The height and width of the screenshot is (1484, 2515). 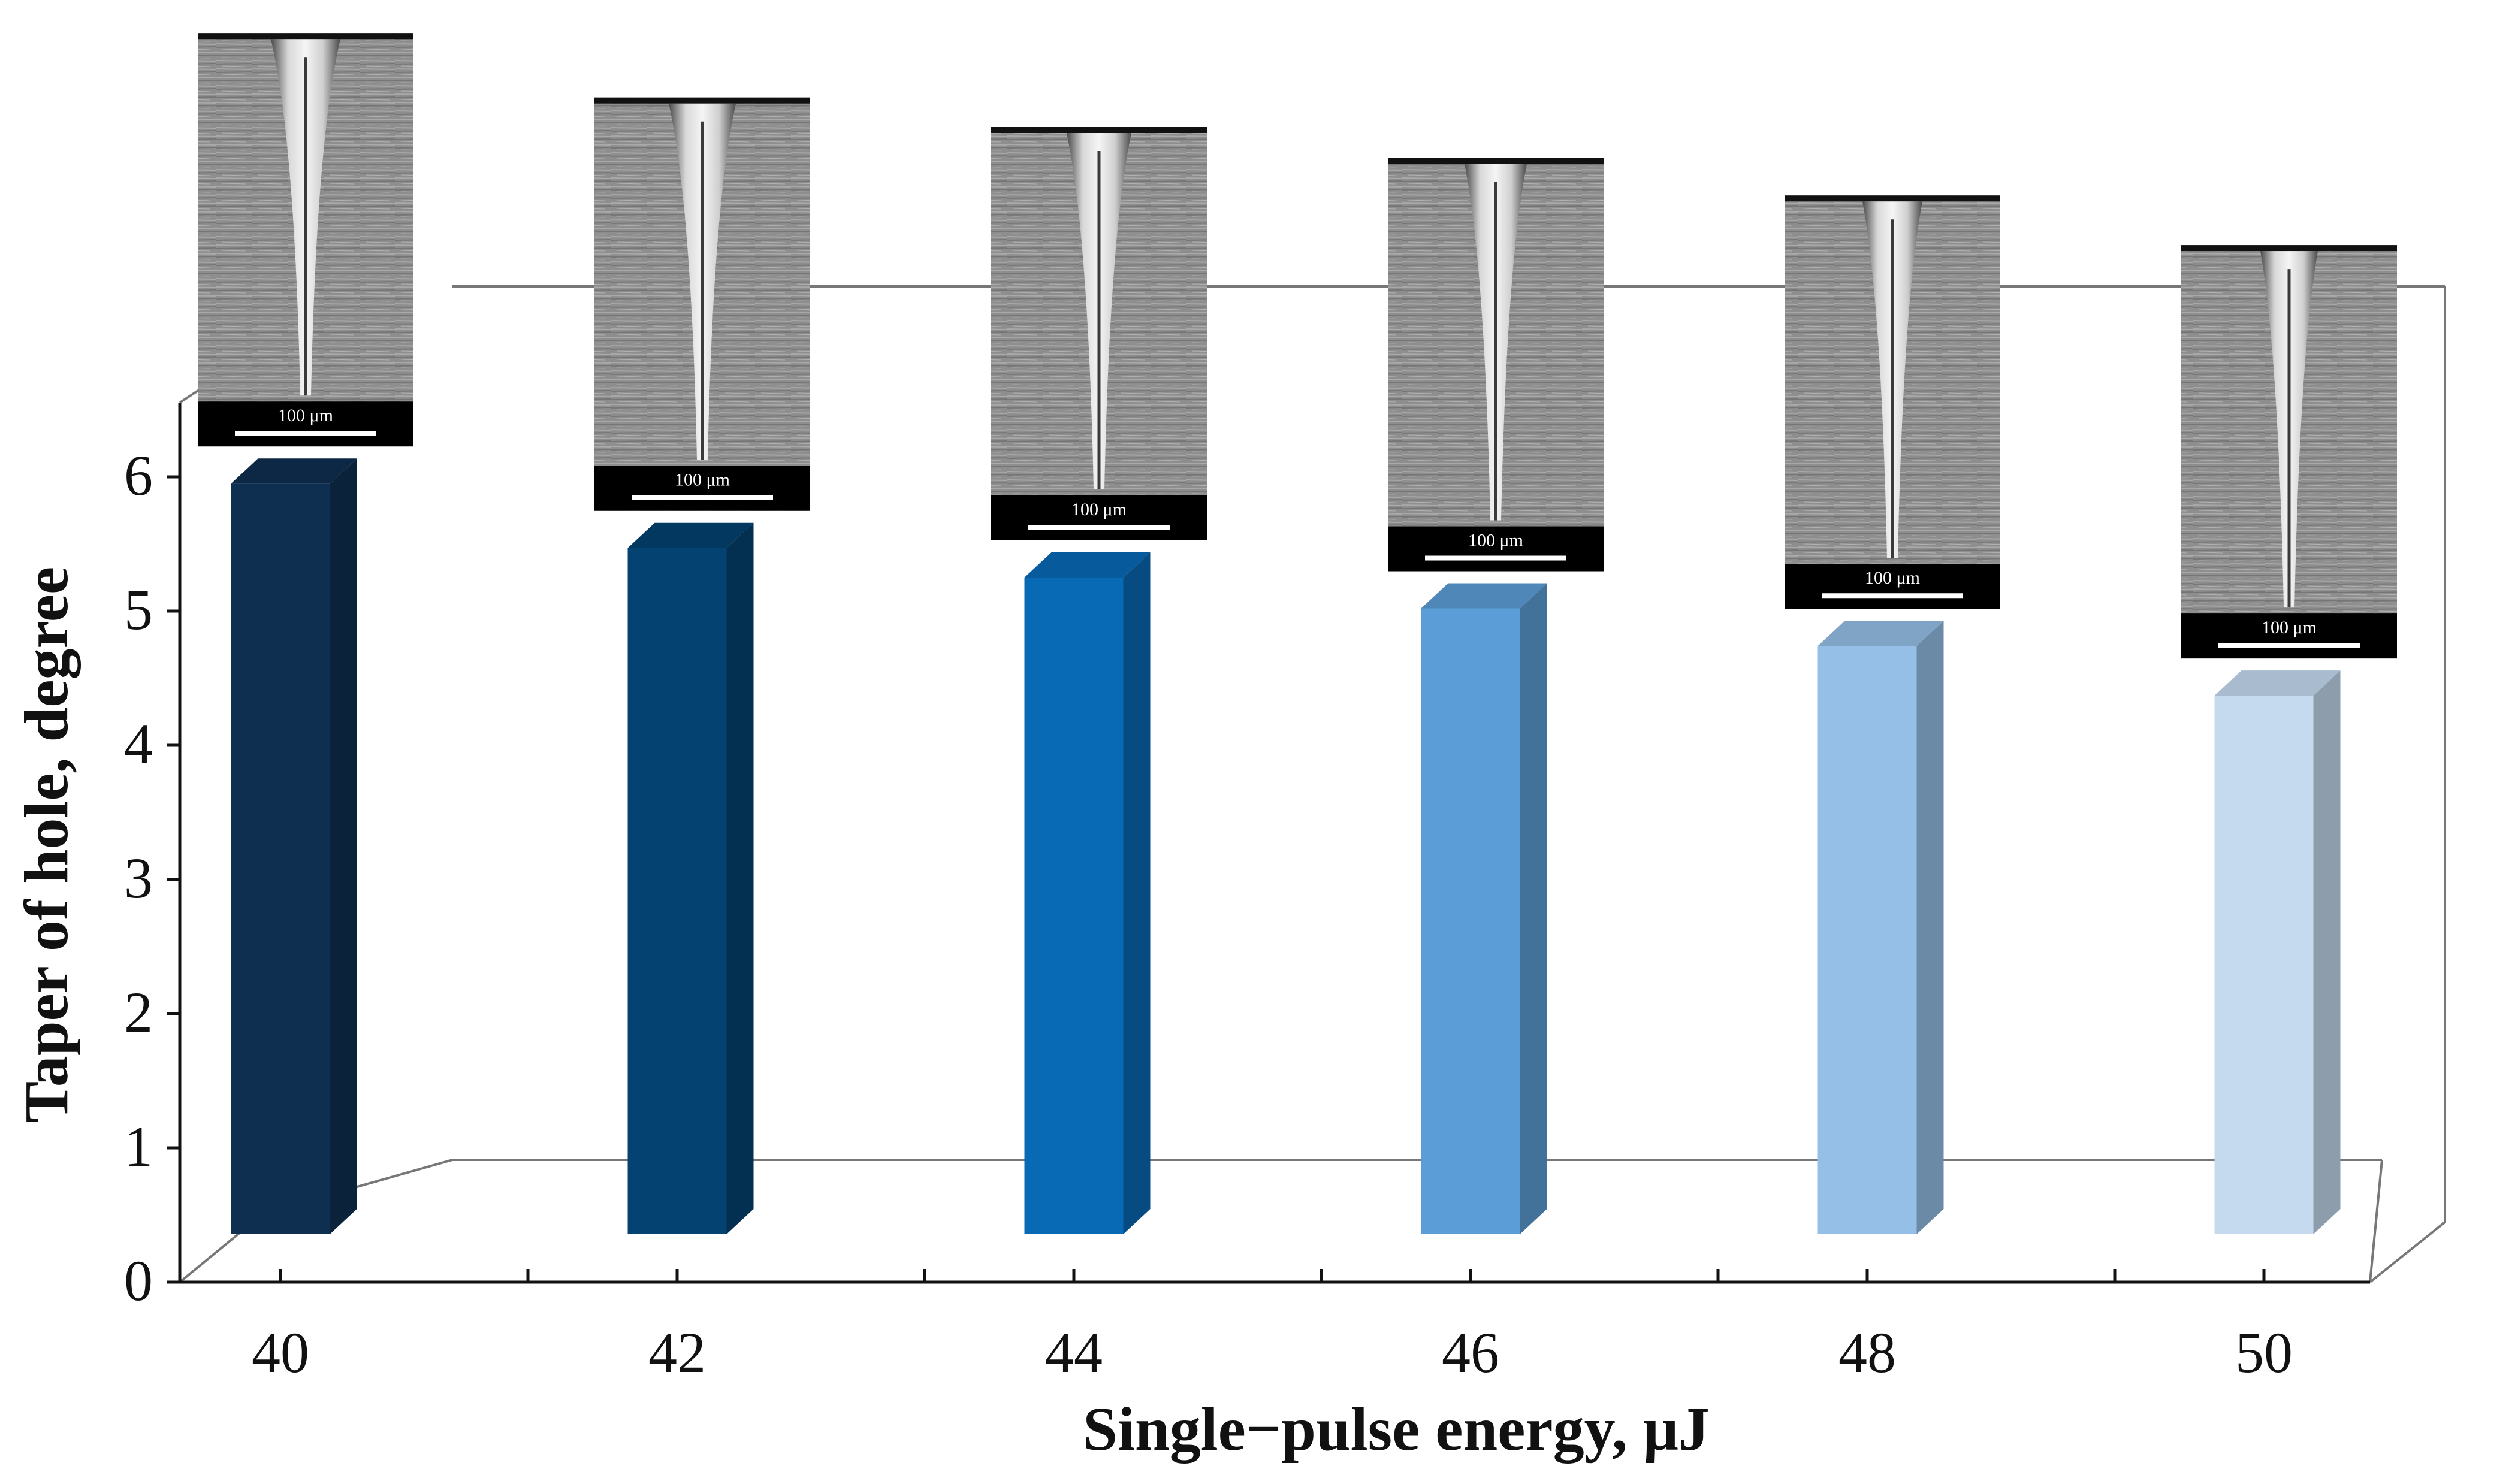 What do you see at coordinates (1074, 1352) in the screenshot?
I see `x-tick-label: 44` at bounding box center [1074, 1352].